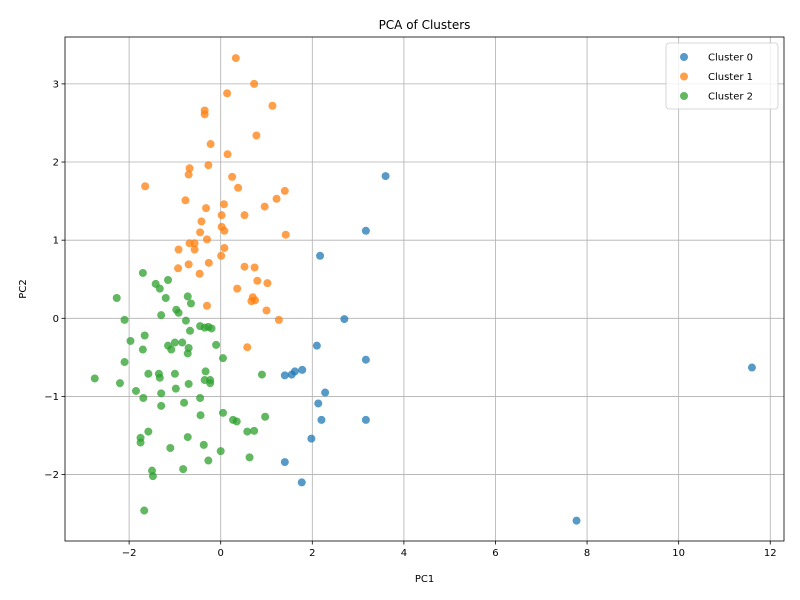  I want to click on legend-label: Cluster 0, so click(730, 58).